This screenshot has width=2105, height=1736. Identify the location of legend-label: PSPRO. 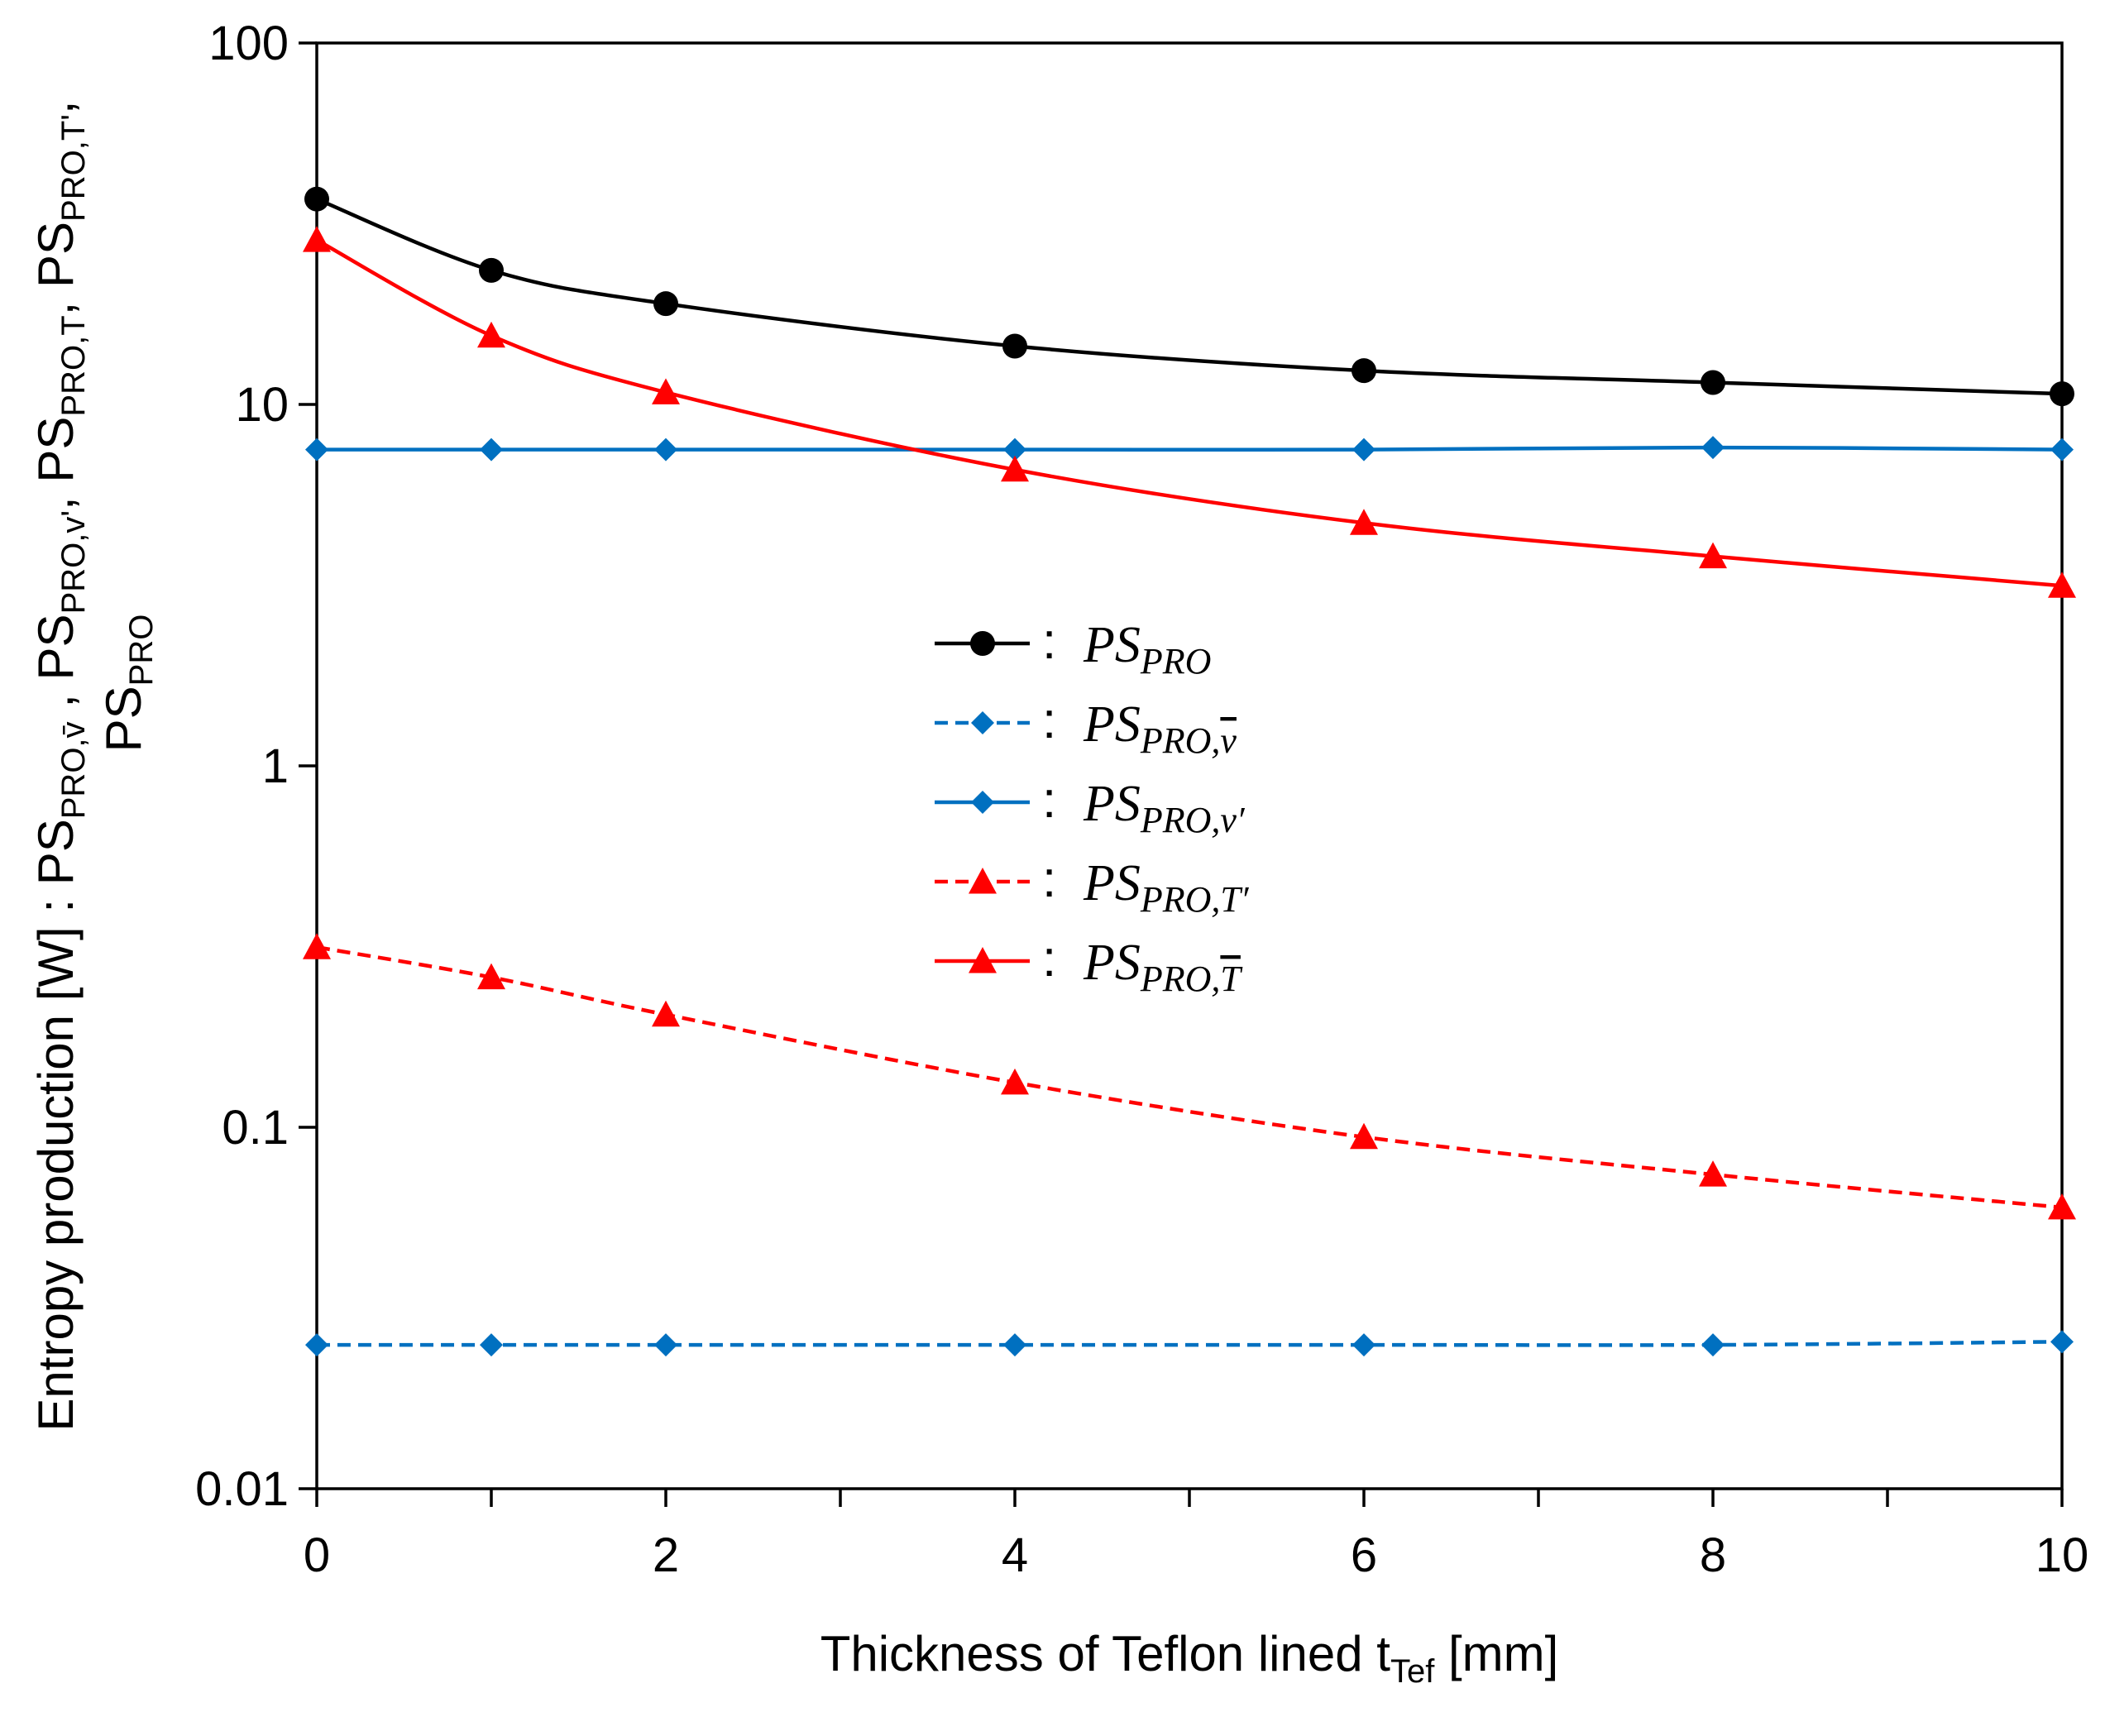
(1147, 649).